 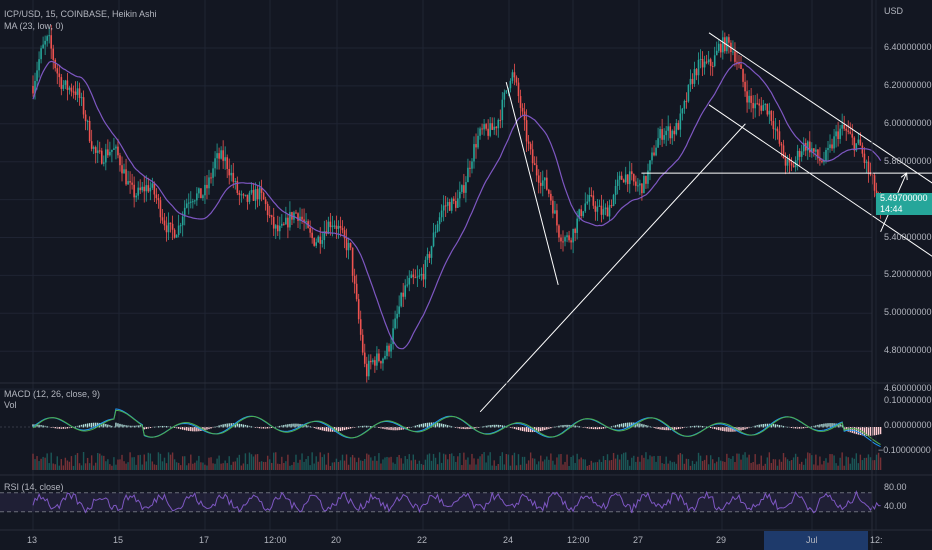 I want to click on macd-indicator-label: MACD (12, 26, close, 9), so click(x=52, y=394).